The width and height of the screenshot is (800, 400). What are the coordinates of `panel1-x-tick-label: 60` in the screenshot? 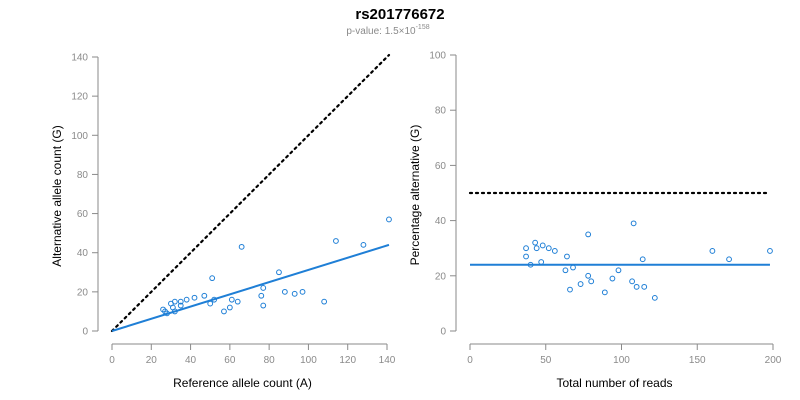 It's located at (230, 360).